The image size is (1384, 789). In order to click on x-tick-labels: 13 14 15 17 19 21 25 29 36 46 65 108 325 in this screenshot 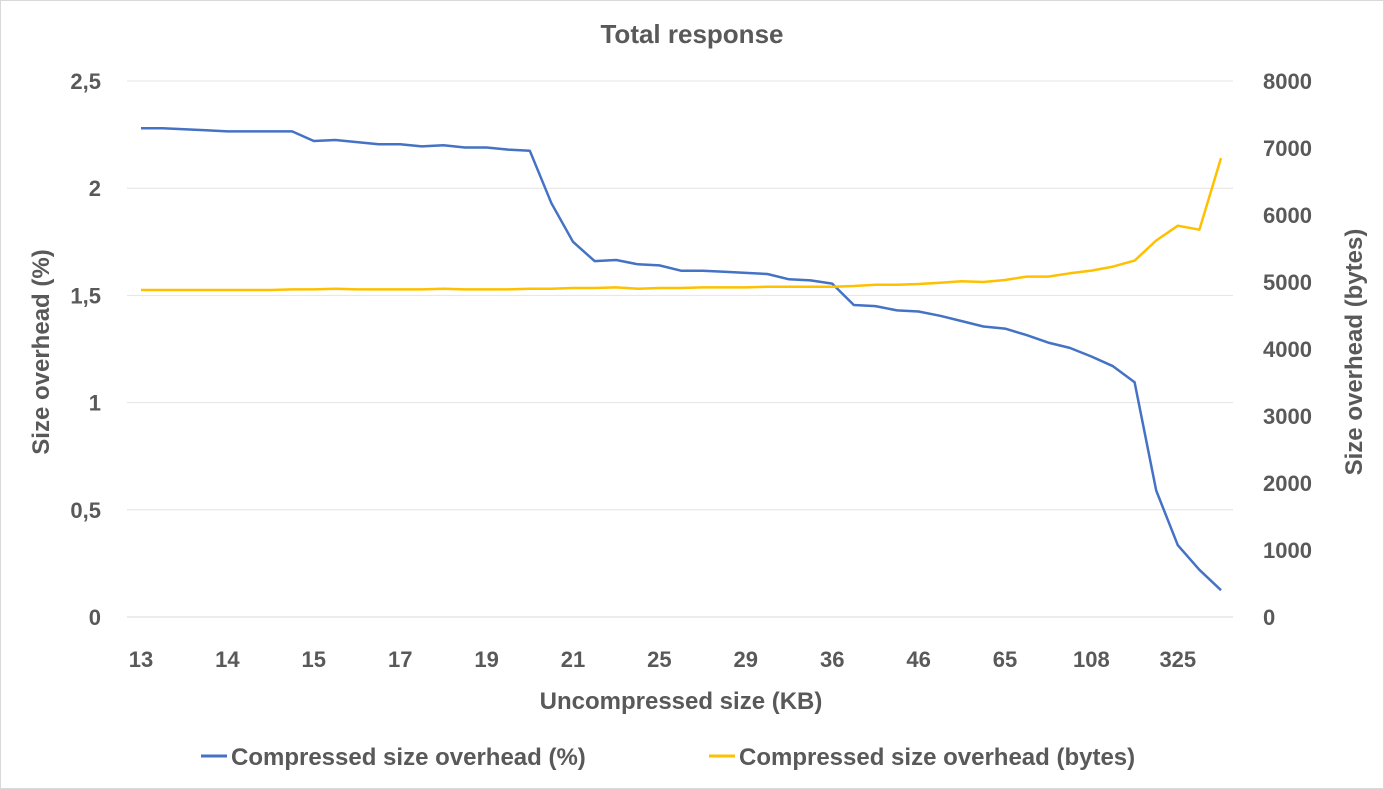, I will do `click(662, 659)`.